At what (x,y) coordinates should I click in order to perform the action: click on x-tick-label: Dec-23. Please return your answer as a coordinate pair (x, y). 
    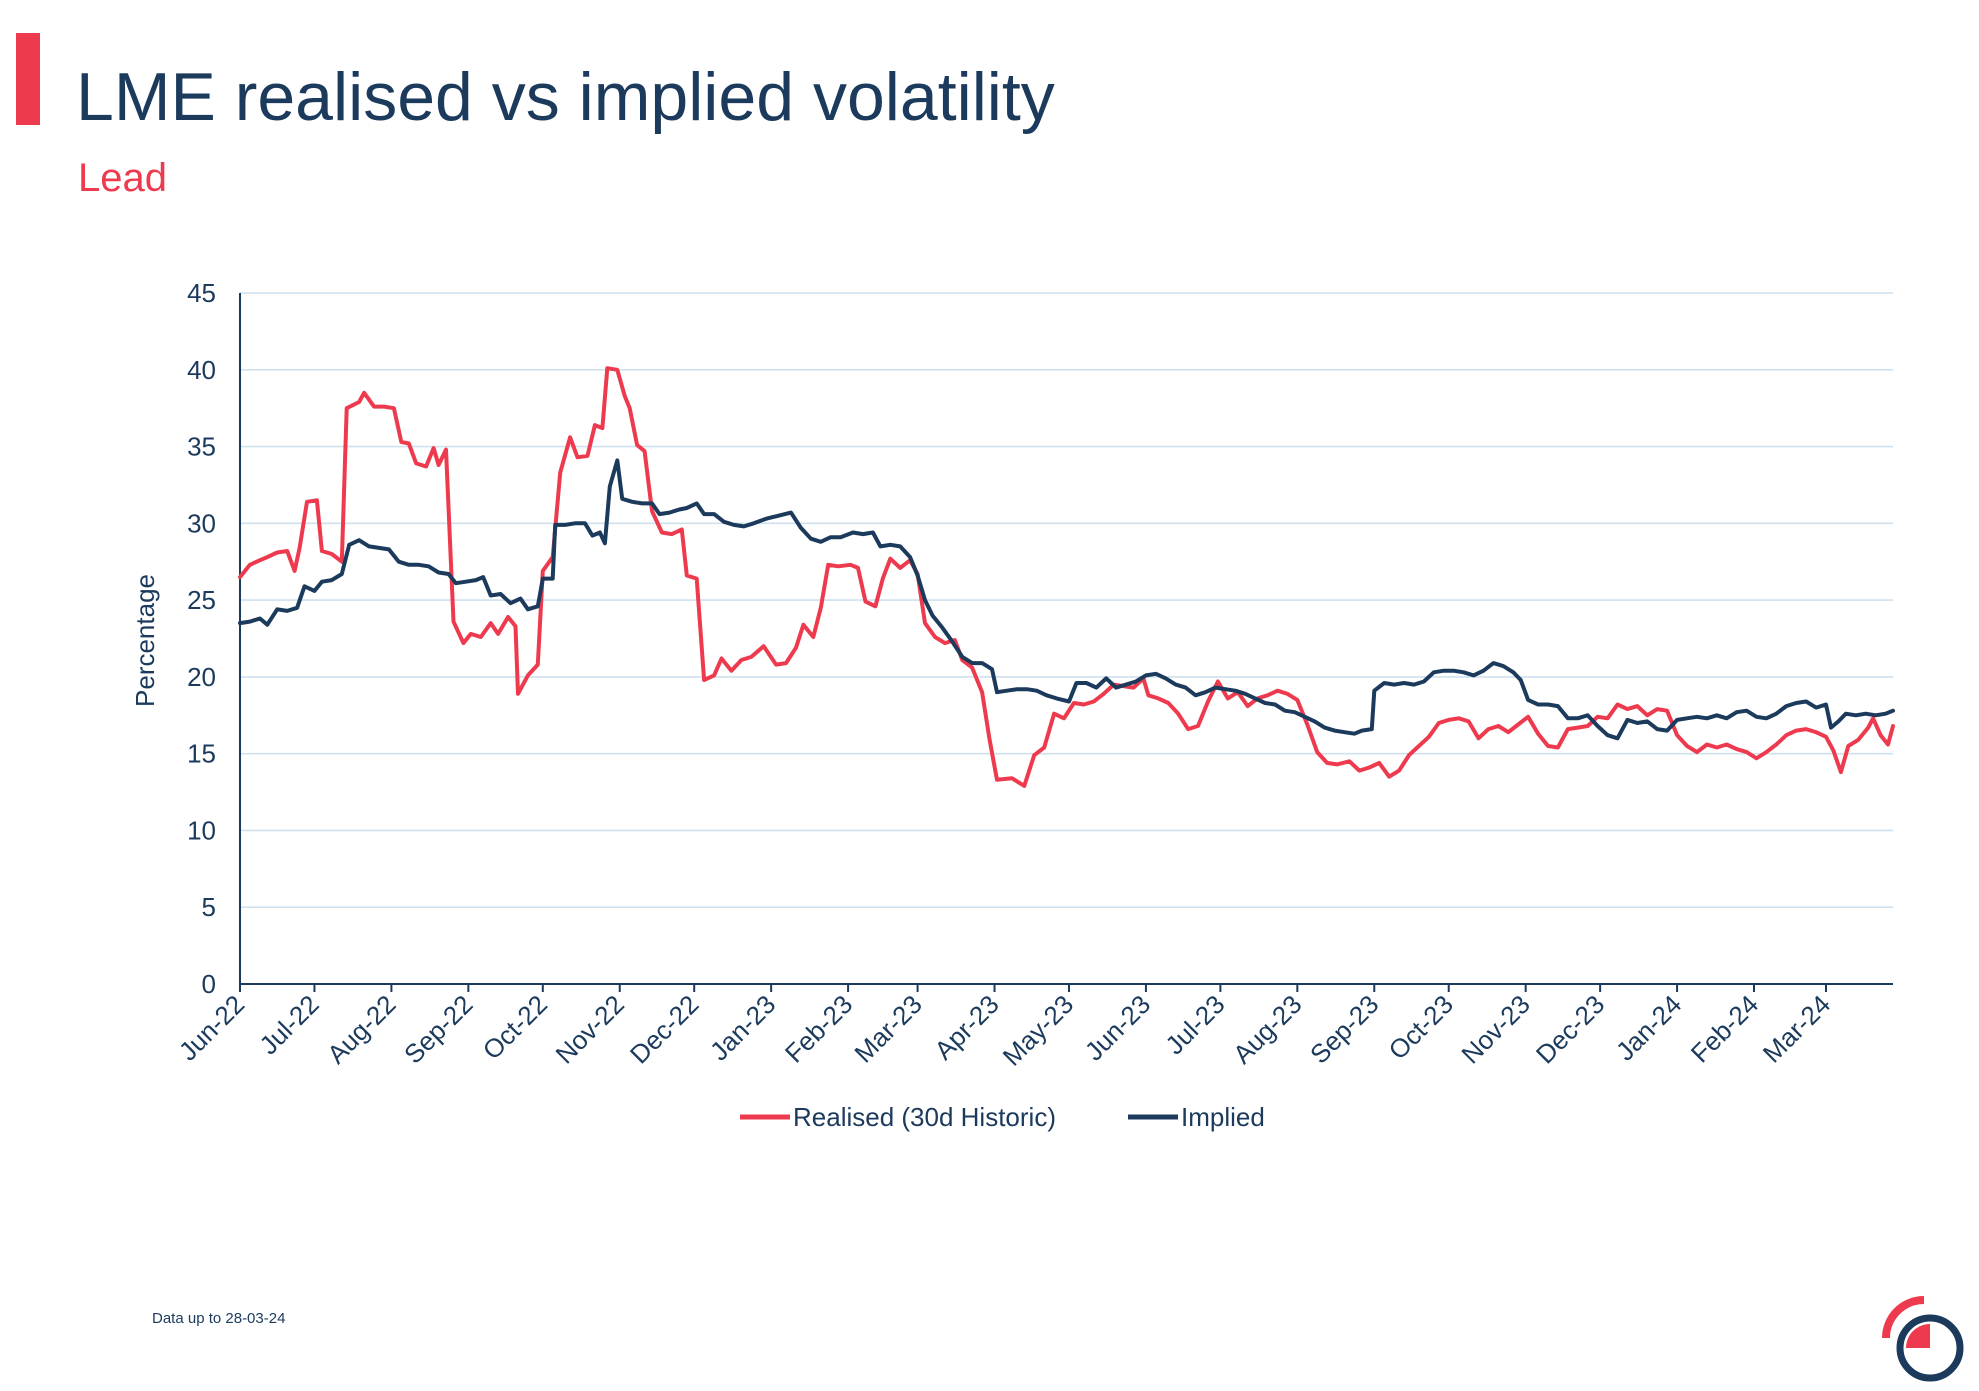
    Looking at the image, I should click on (1570, 1029).